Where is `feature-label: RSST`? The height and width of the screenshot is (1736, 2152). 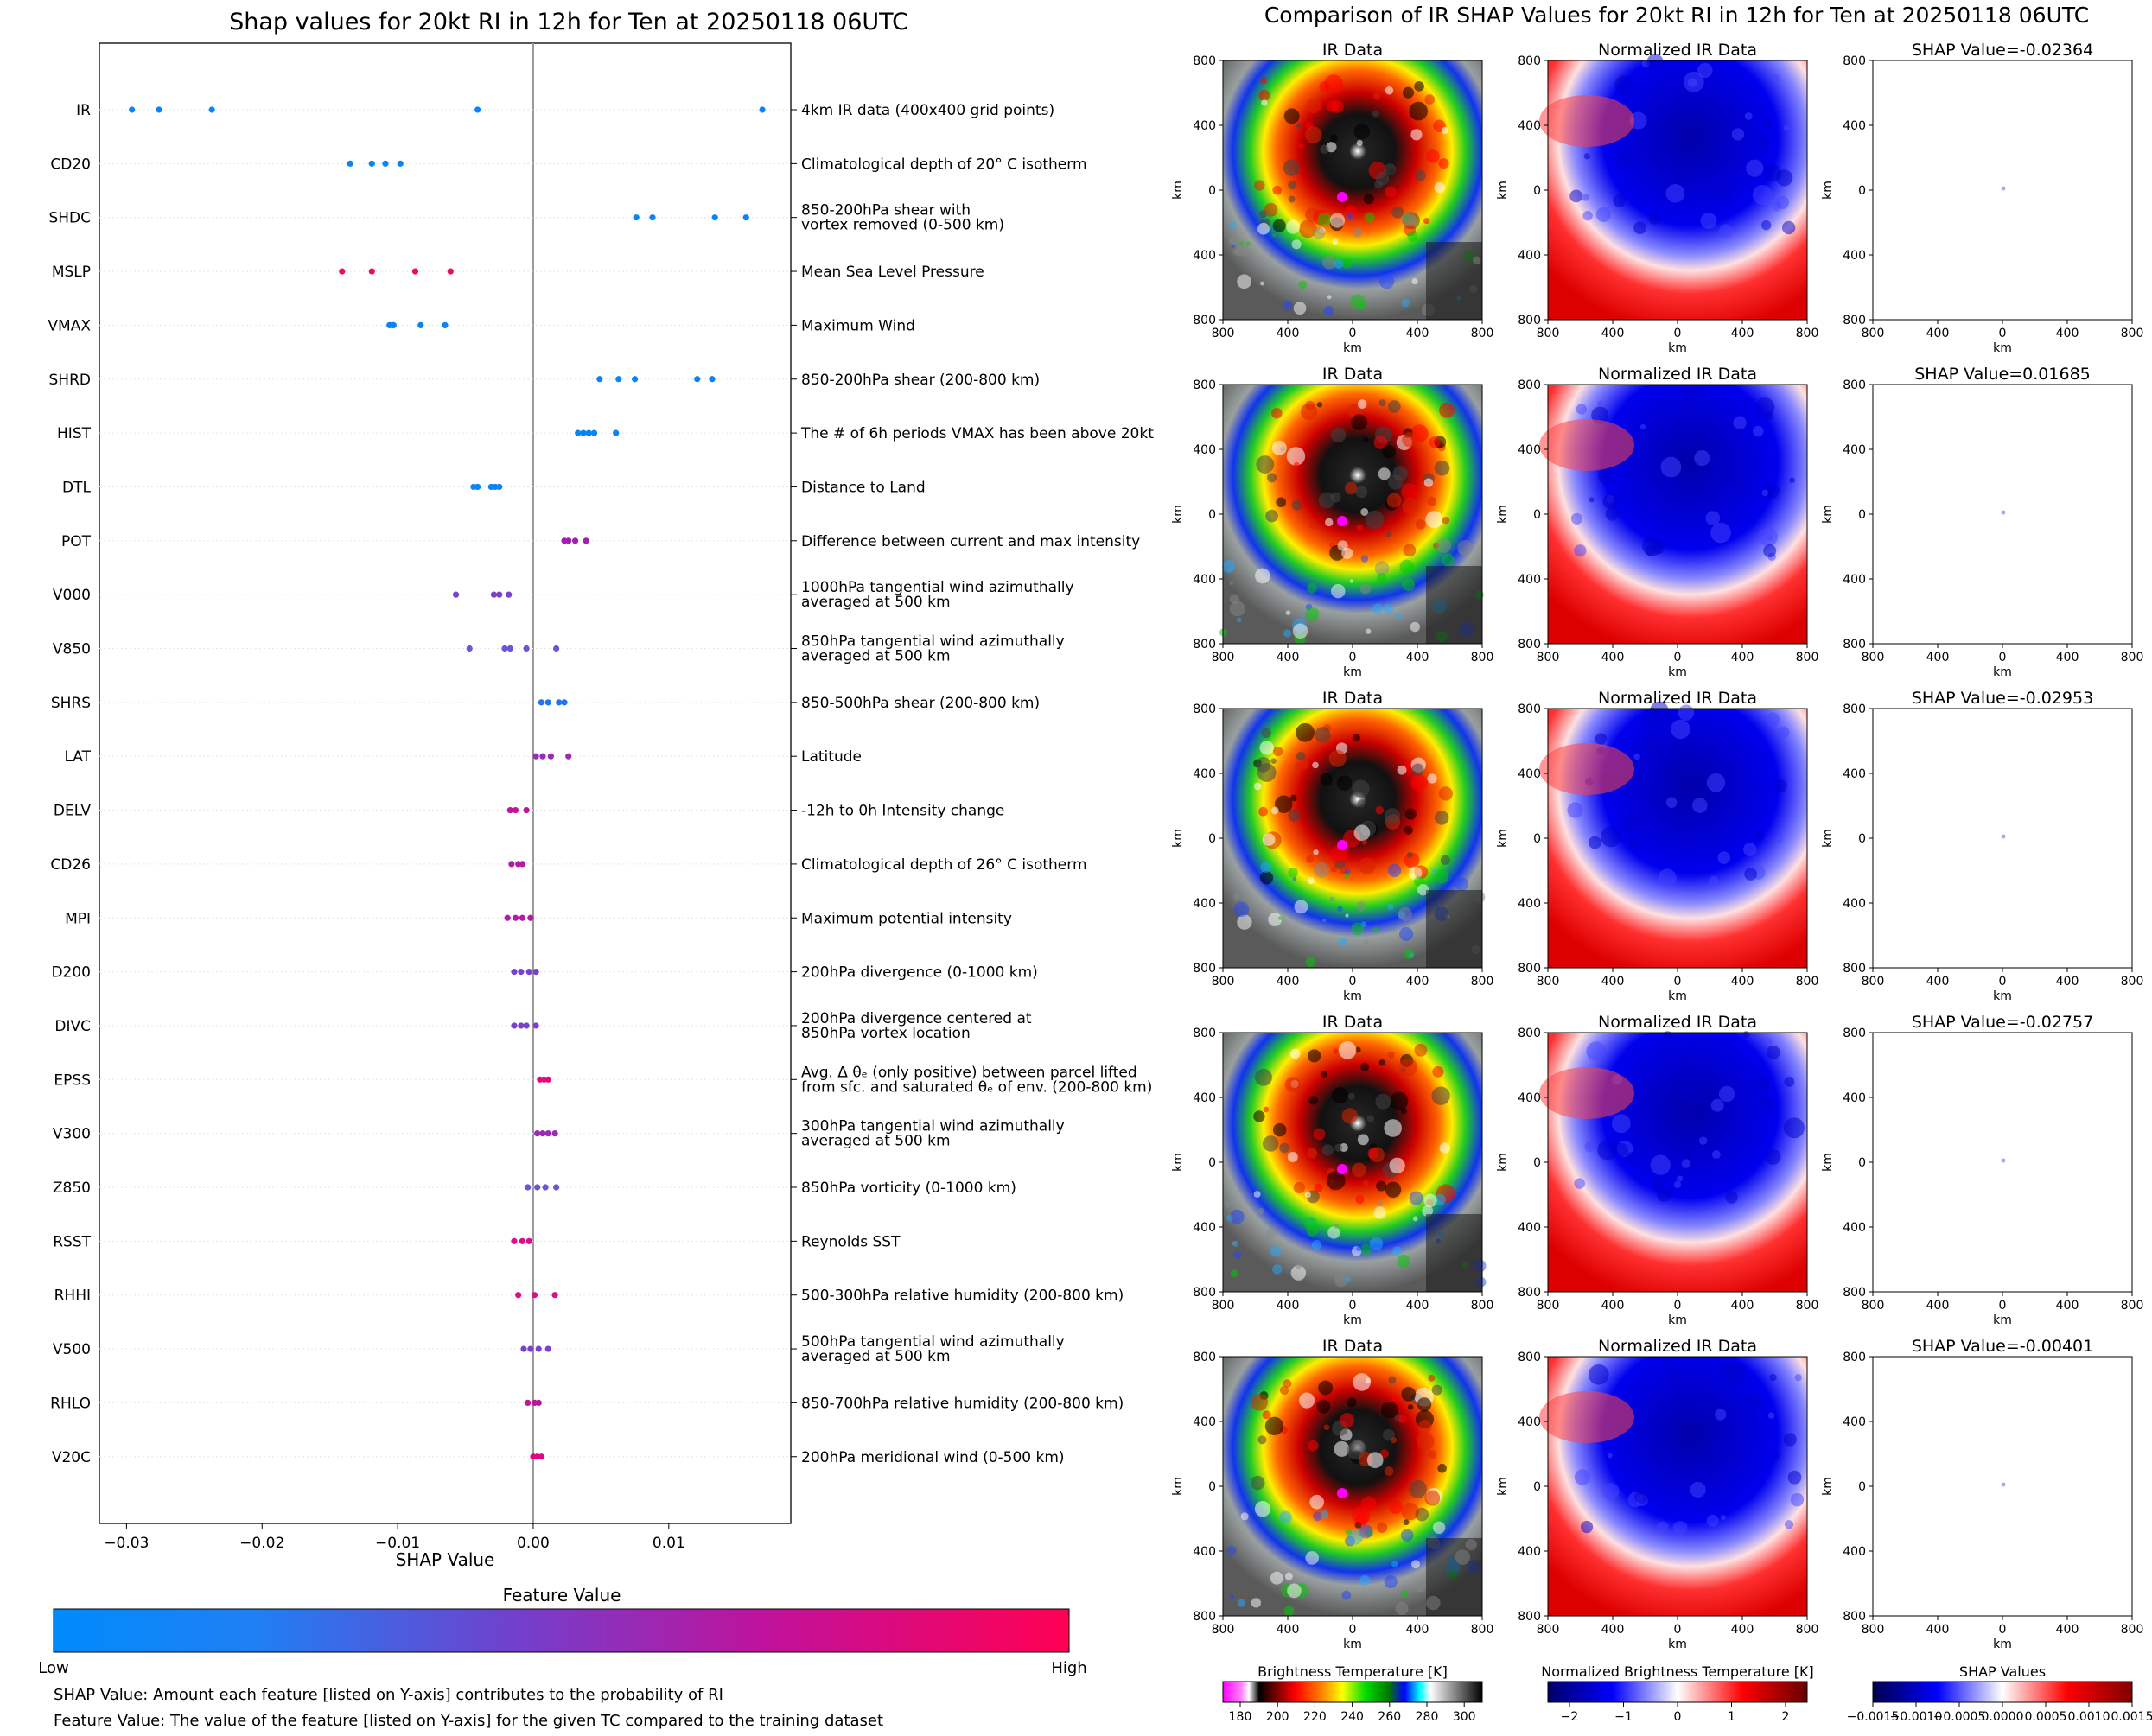
feature-label: RSST is located at coordinates (72, 1241).